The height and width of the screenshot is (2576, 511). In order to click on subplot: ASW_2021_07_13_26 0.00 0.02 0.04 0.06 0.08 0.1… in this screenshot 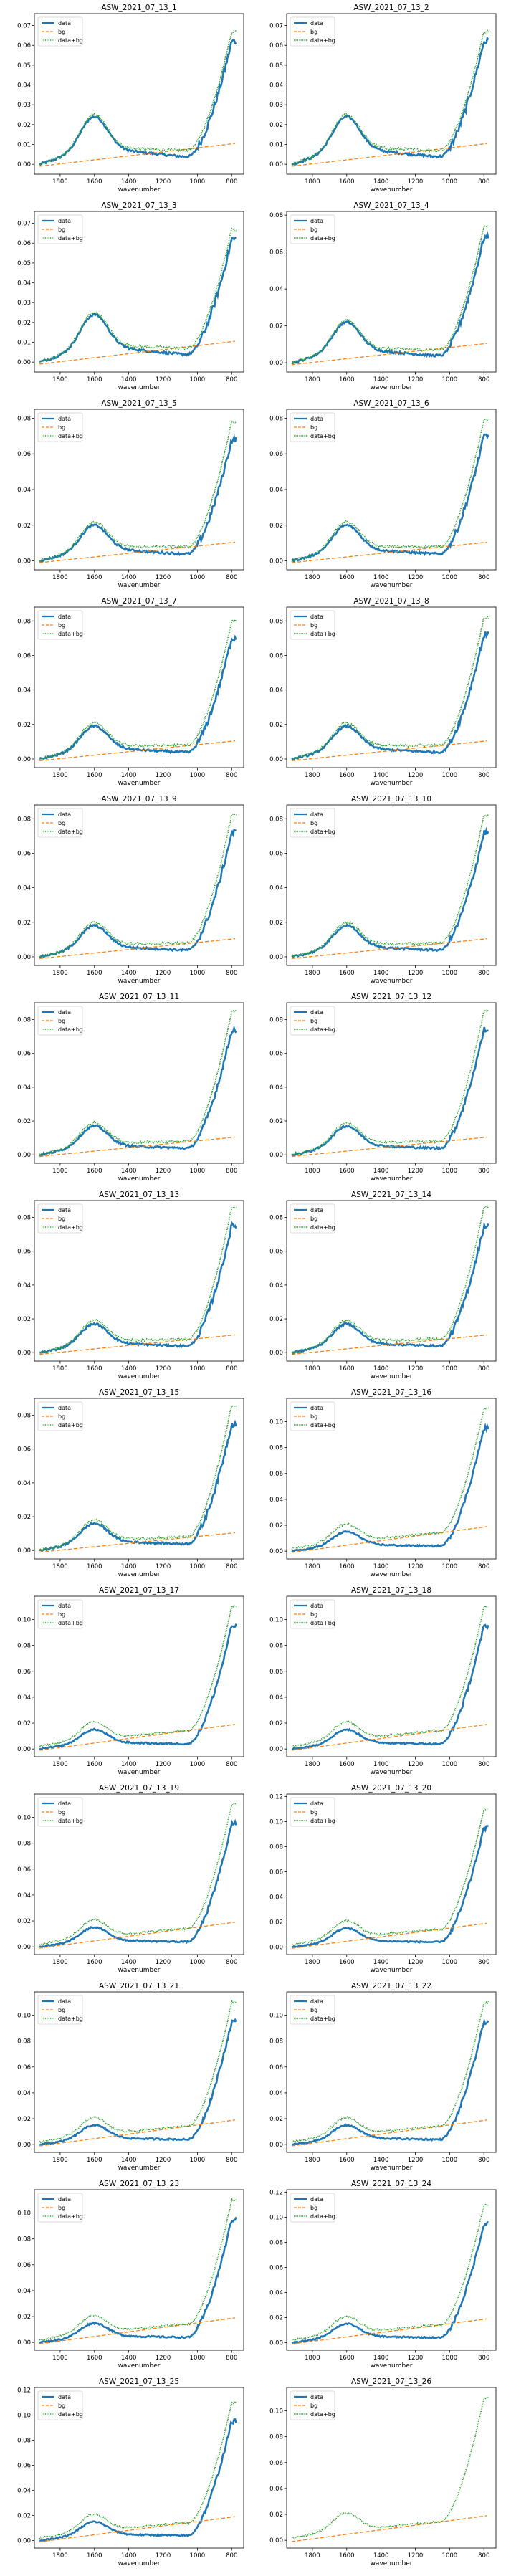, I will do `click(383, 2472)`.